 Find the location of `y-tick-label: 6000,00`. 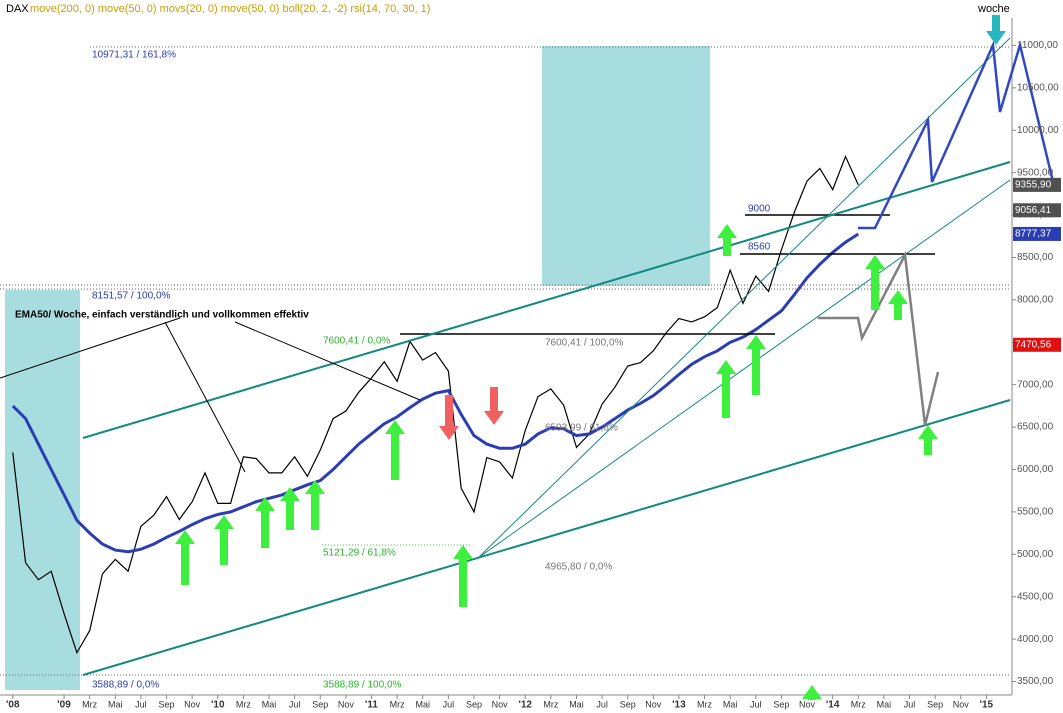

y-tick-label: 6000,00 is located at coordinates (1035, 469).